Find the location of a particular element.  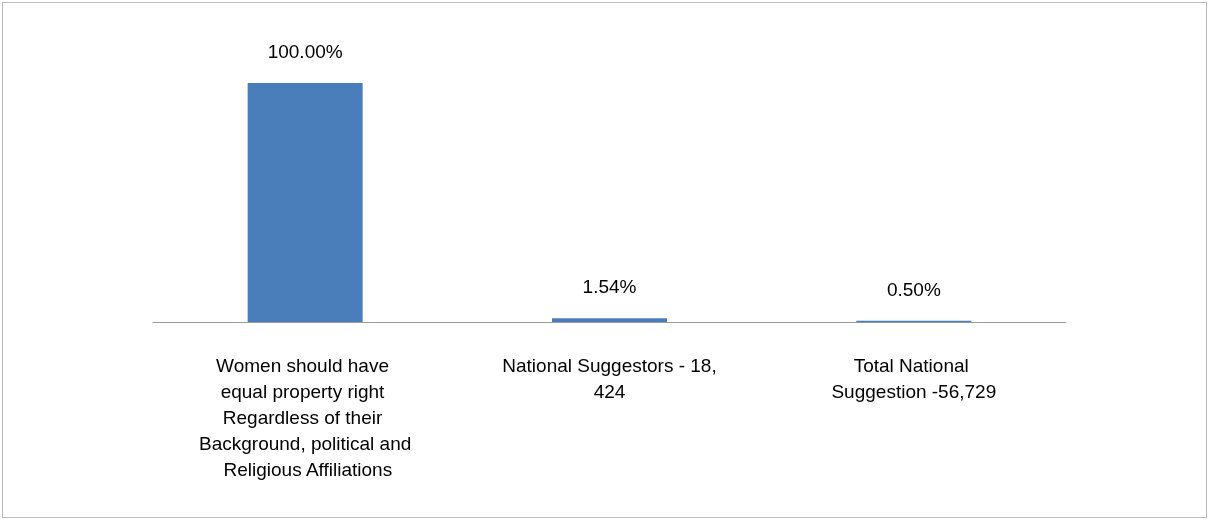

x-tick-label: Women should have equal property right Regardless of their Background, political and Religious Affiliations is located at coordinates (305, 417).